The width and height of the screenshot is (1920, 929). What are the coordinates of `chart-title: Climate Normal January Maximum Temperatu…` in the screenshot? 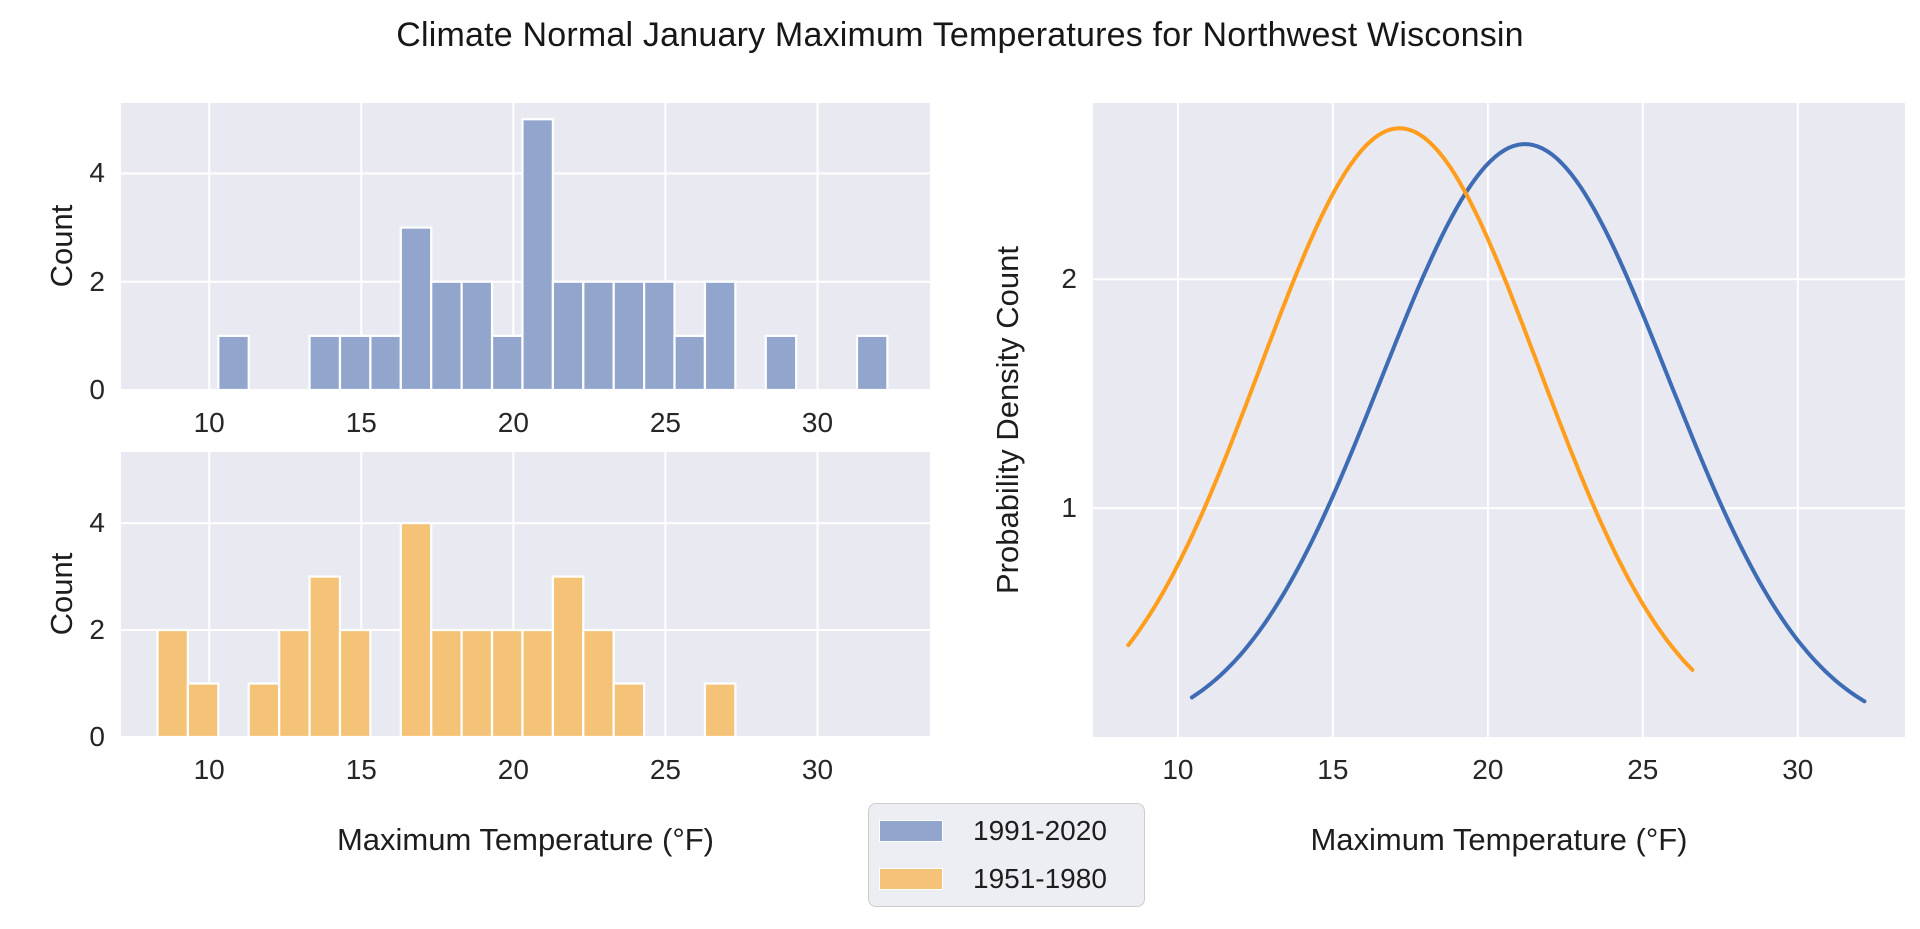 It's located at (960, 35).